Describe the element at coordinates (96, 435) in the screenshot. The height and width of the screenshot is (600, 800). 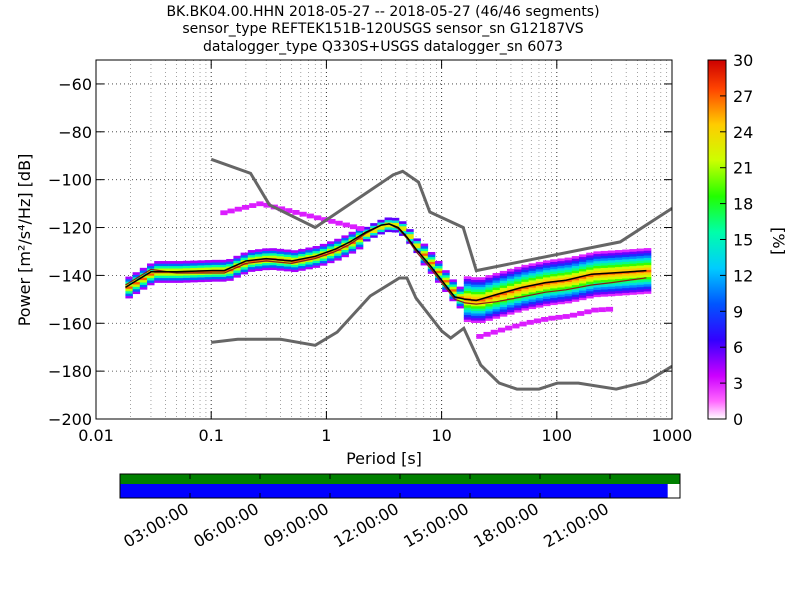
I see `x-tick-label: 0.01` at that location.